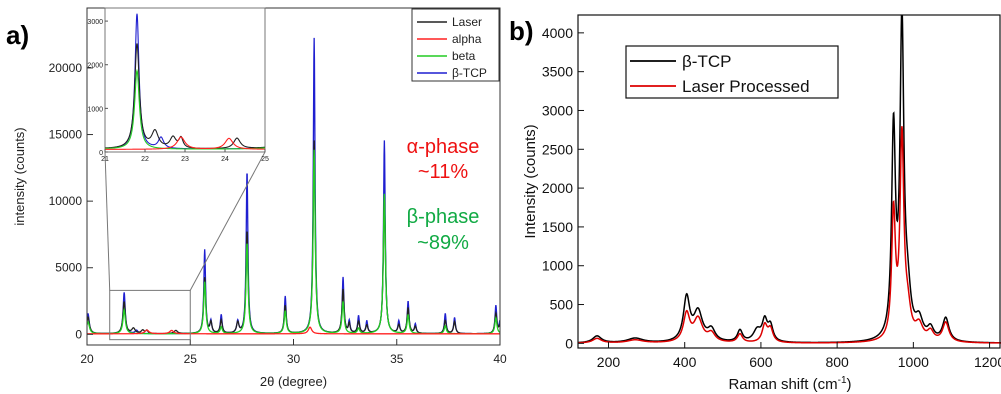 This screenshot has height=394, width=1001. I want to click on inset-y-tick-label: 0, so click(101, 153).